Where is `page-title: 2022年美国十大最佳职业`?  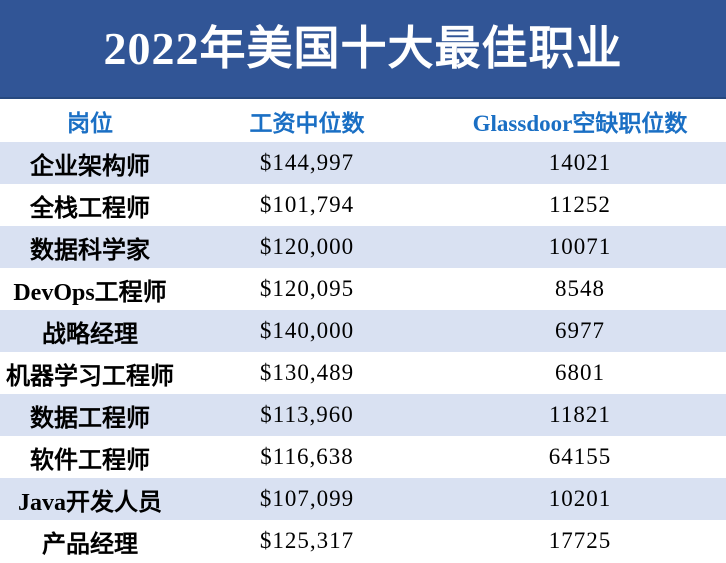
page-title: 2022年美国十大最佳职业 is located at coordinates (363, 48).